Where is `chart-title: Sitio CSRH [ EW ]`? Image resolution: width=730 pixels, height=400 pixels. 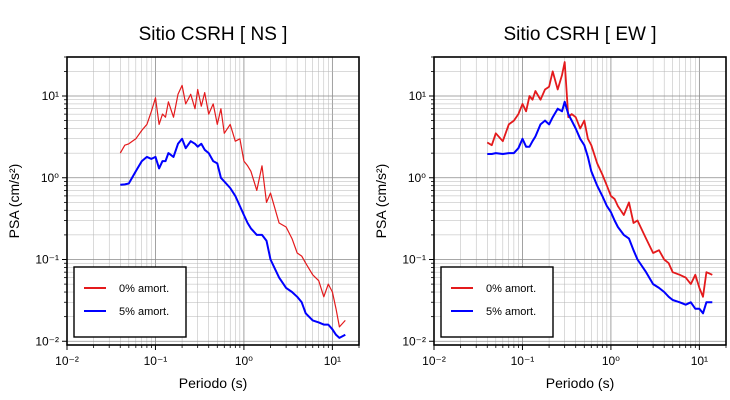
chart-title: Sitio CSRH [ EW ] is located at coordinates (579, 34).